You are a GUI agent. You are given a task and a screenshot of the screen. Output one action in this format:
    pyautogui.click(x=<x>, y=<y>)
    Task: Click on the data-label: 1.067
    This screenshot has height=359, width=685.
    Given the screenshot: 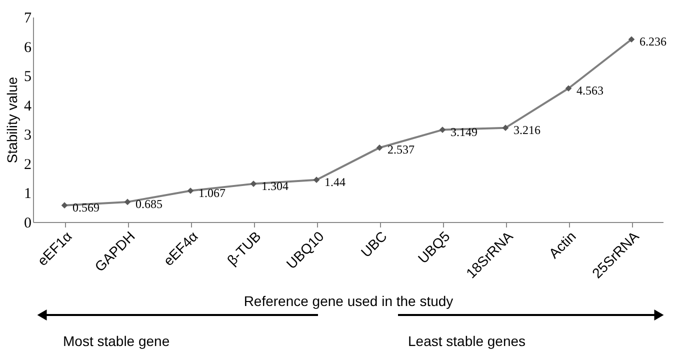 What is the action you would take?
    pyautogui.click(x=212, y=193)
    